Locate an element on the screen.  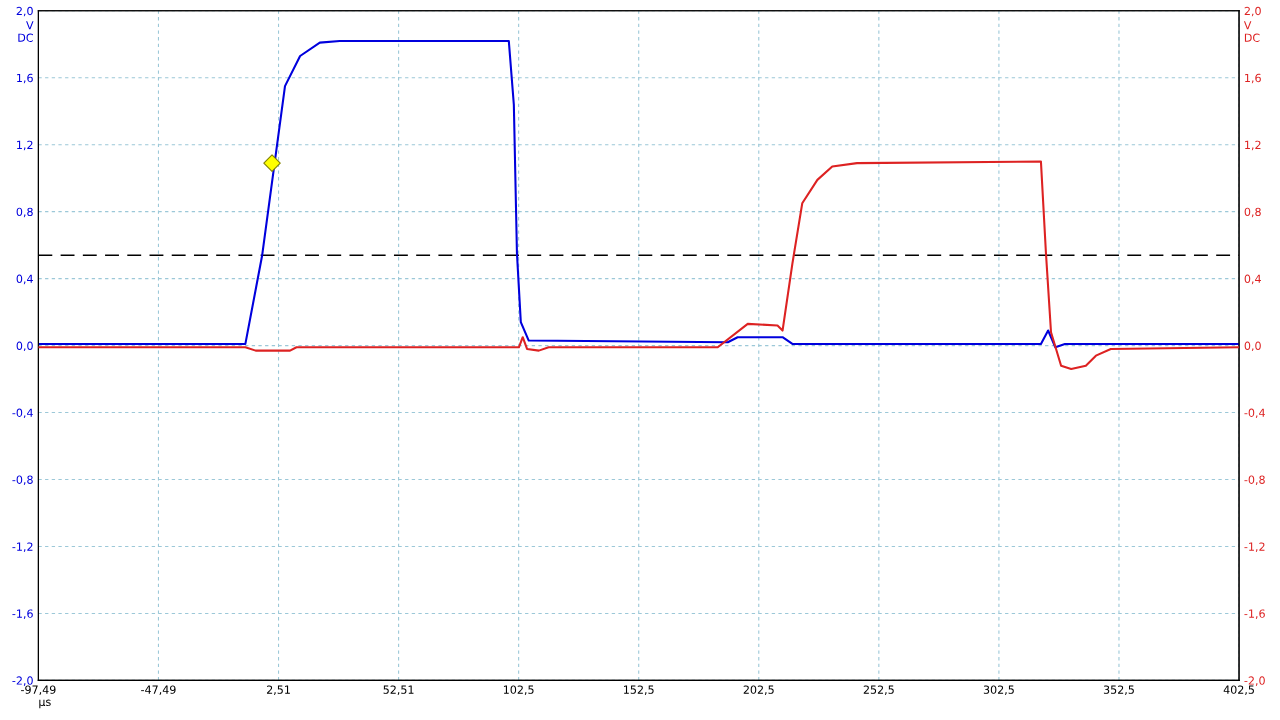
y-tick-label: -1,6 is located at coordinates (22, 614).